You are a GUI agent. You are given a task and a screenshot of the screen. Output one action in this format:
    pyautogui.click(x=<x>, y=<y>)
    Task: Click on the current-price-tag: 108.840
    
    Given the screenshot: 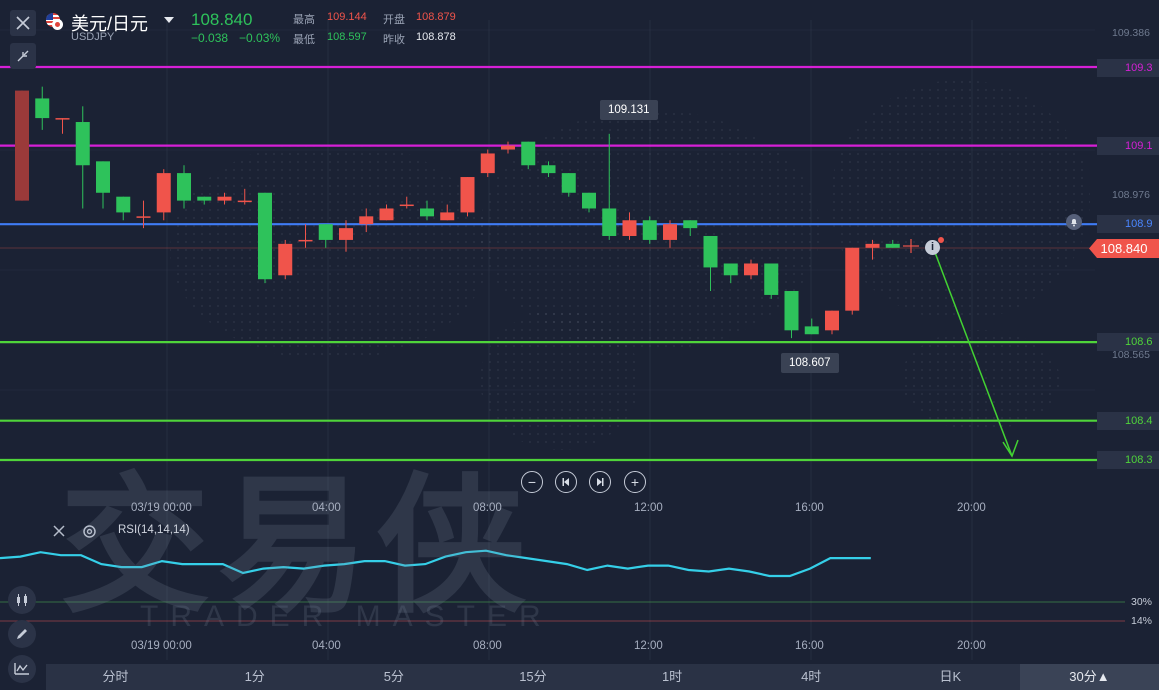 What is the action you would take?
    pyautogui.click(x=1124, y=248)
    